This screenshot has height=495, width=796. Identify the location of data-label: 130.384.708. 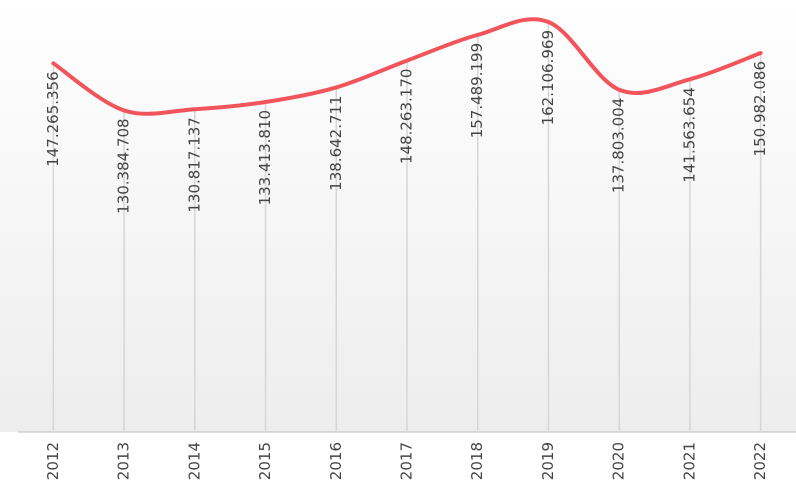
(124, 165).